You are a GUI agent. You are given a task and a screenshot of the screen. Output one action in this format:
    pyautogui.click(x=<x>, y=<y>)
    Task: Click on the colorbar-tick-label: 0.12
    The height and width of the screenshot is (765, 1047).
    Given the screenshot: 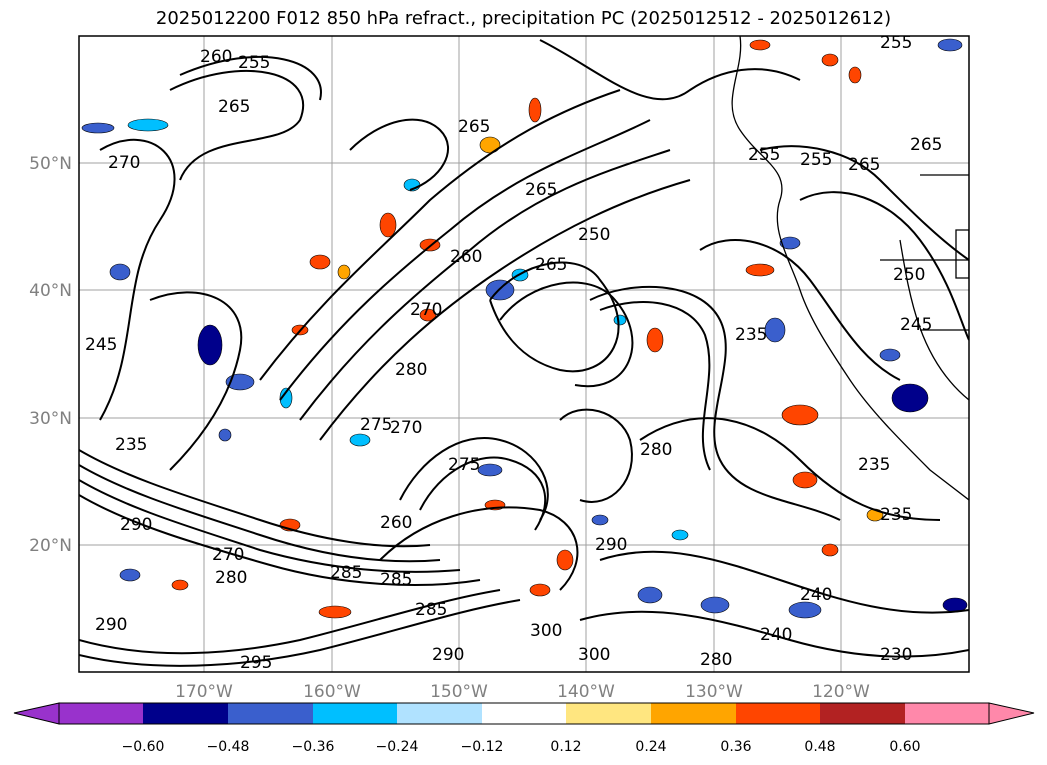 What is the action you would take?
    pyautogui.click(x=565, y=747)
    